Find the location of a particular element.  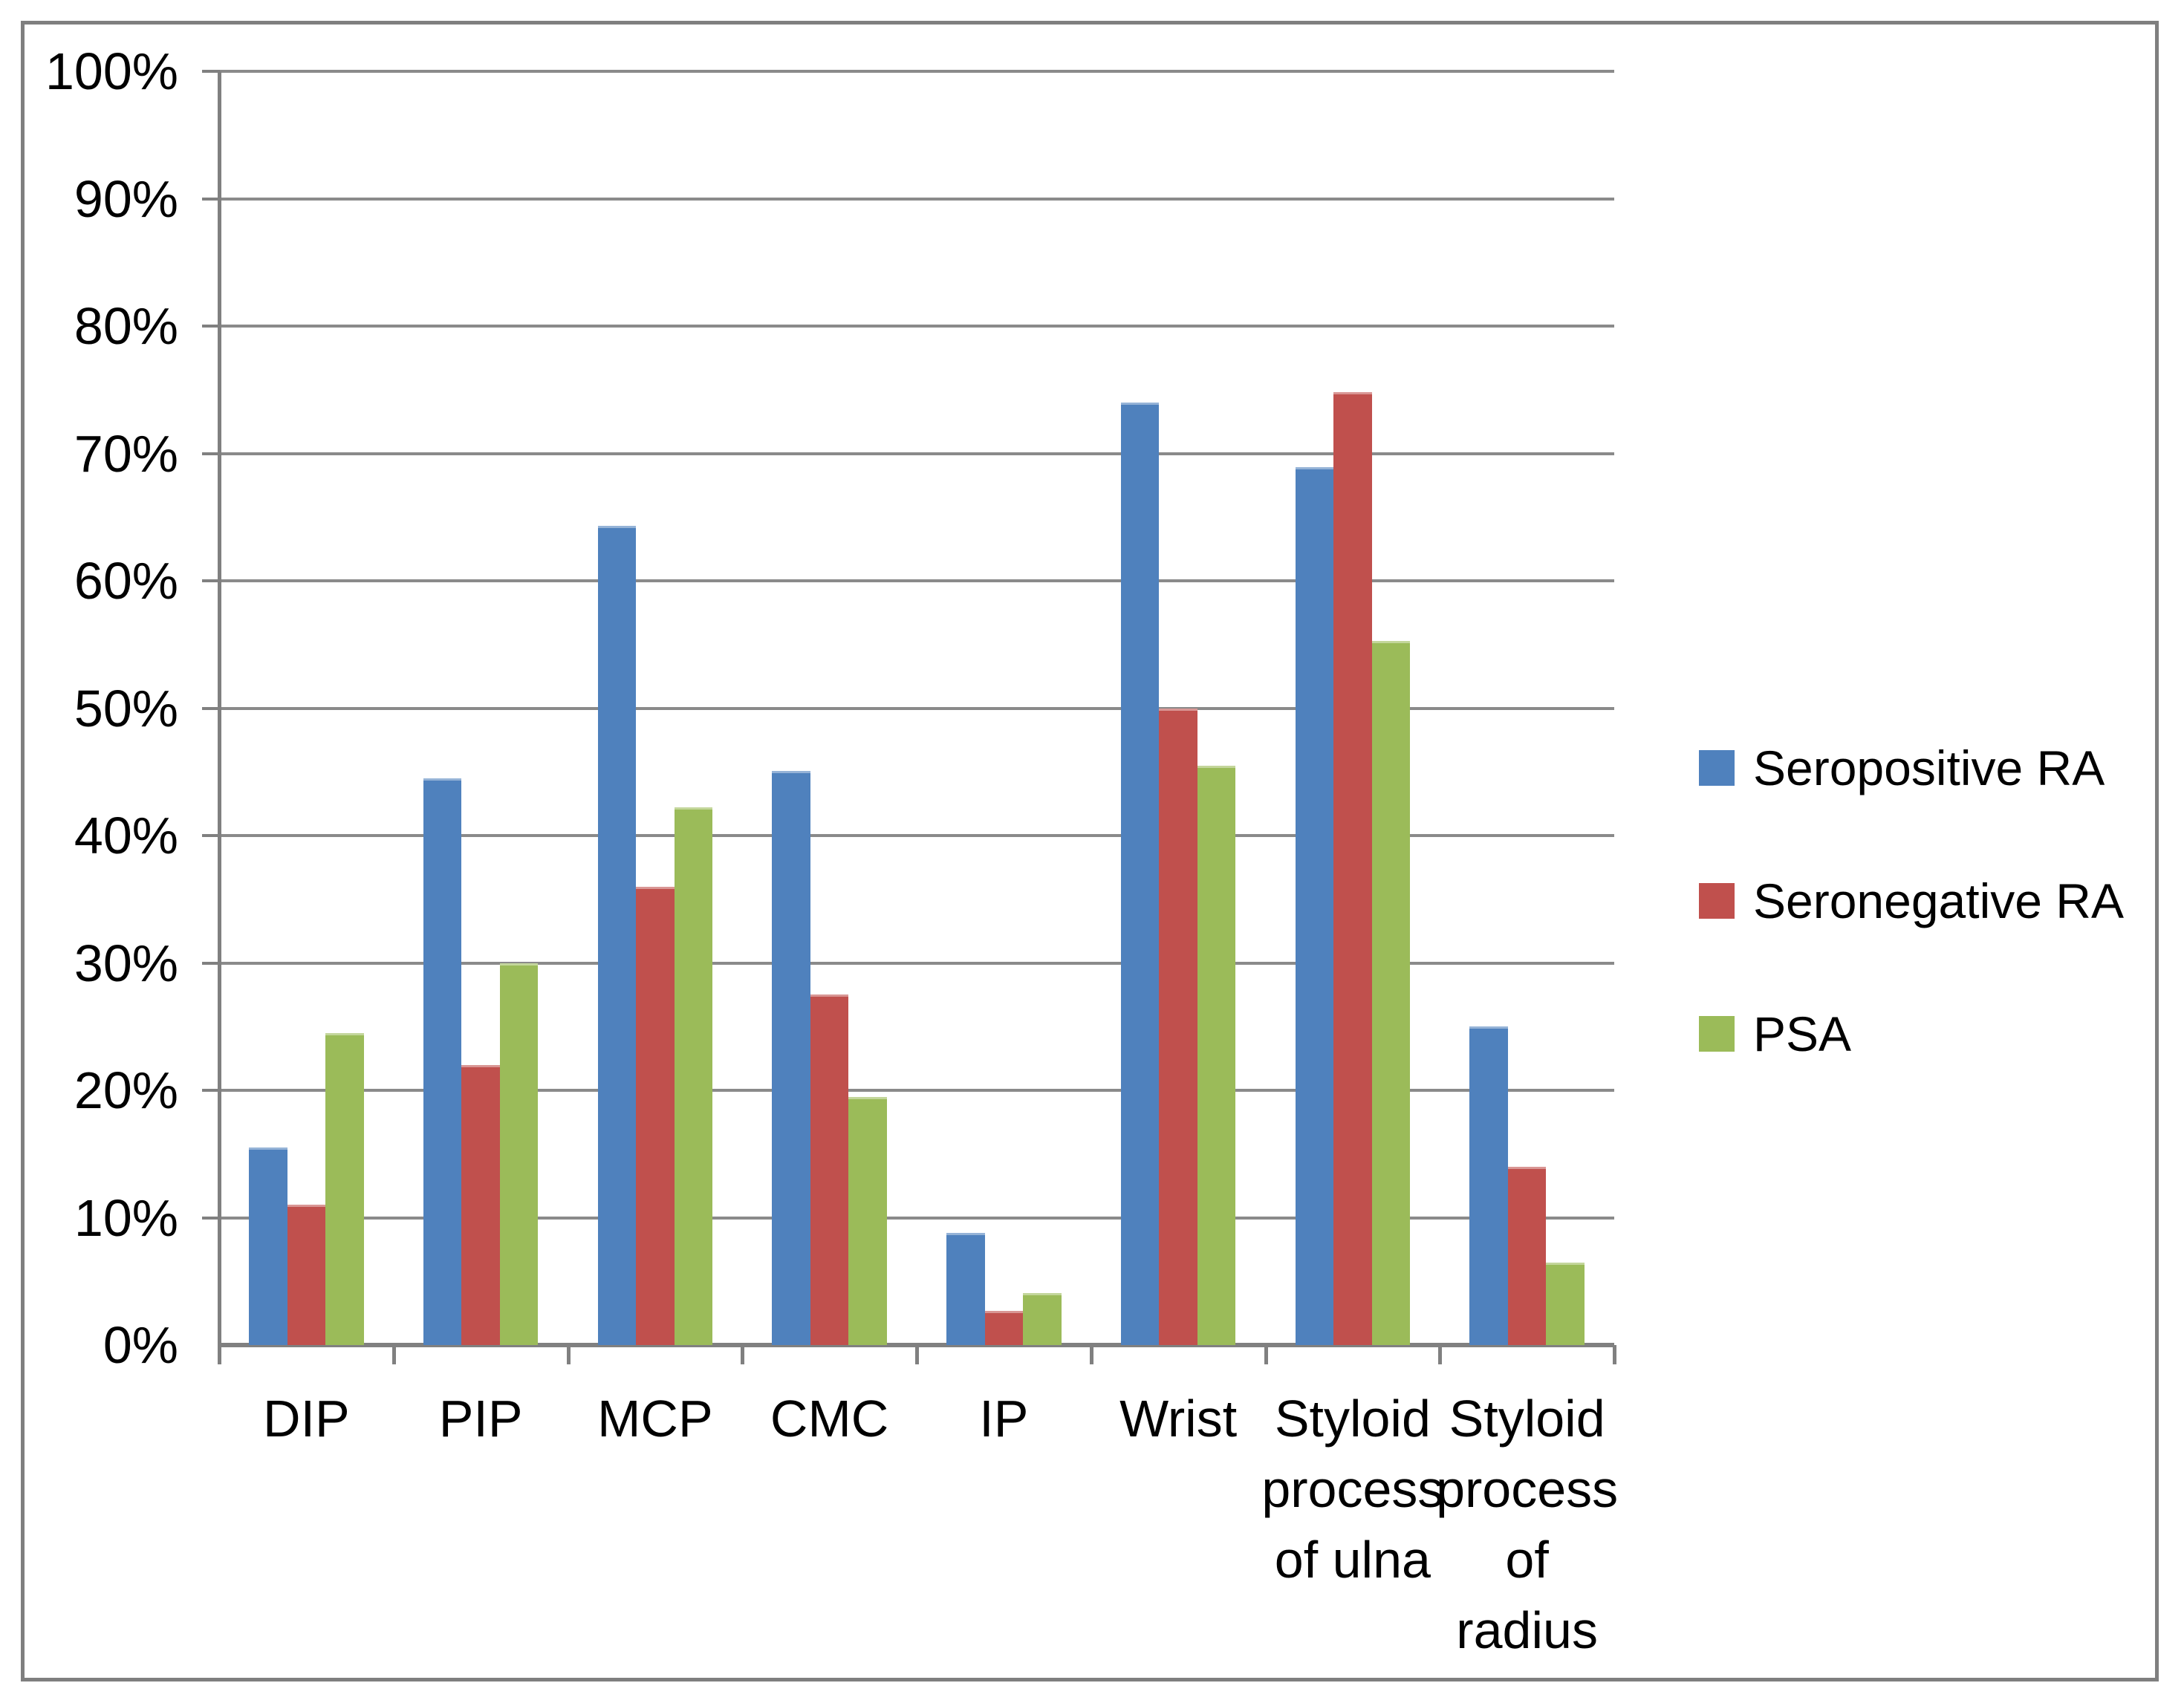

y-axis-tick-label: 20% is located at coordinates (126, 1090).